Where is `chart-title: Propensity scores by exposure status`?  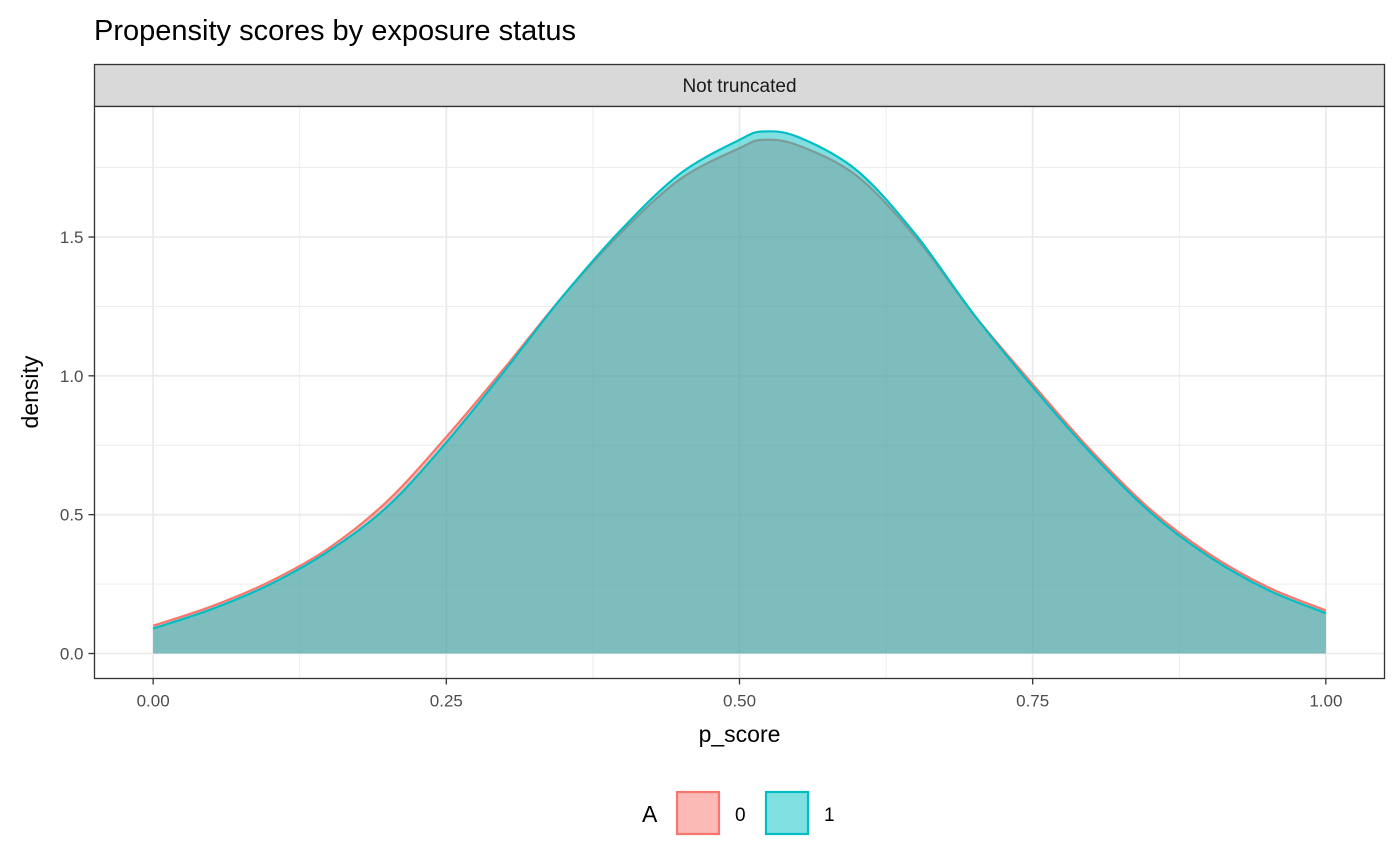 chart-title: Propensity scores by exposure status is located at coordinates (335, 31).